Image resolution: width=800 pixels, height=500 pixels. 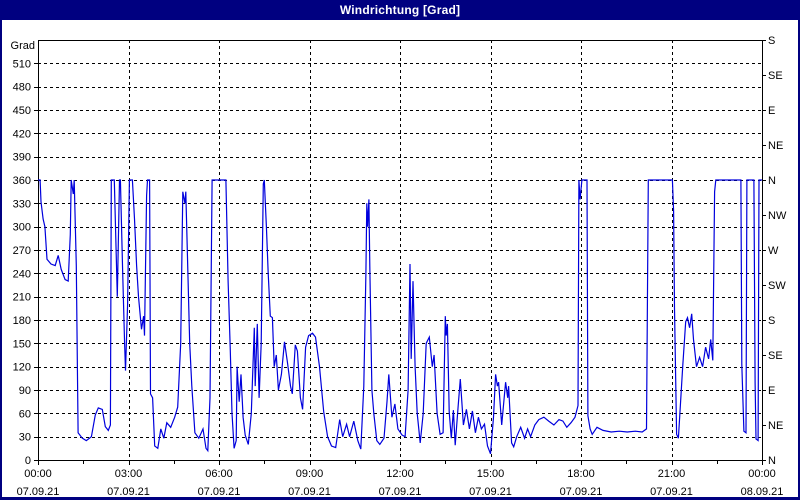 I want to click on svg-text: 300, so click(x=22, y=228).